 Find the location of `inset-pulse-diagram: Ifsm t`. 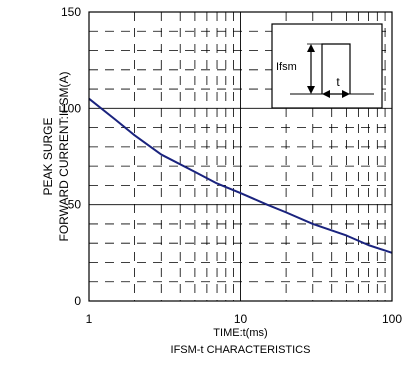

inset-pulse-diagram: Ifsm t is located at coordinates (327, 66).